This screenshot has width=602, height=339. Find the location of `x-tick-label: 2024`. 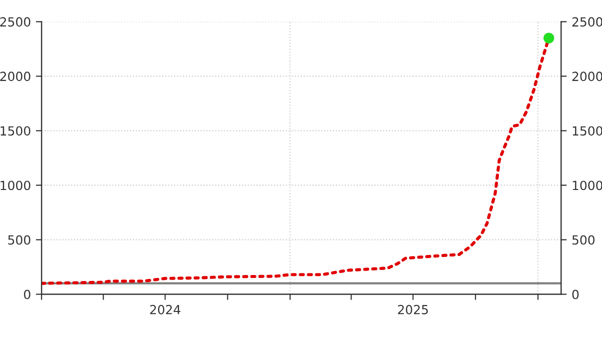

x-tick-label: 2024 is located at coordinates (165, 309).